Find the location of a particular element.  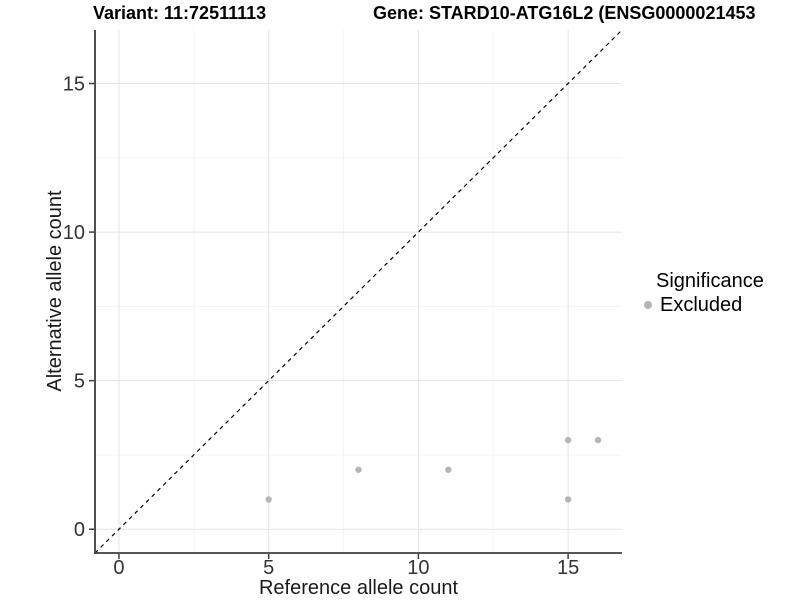

y-tick-label: 10 is located at coordinates (74, 233).